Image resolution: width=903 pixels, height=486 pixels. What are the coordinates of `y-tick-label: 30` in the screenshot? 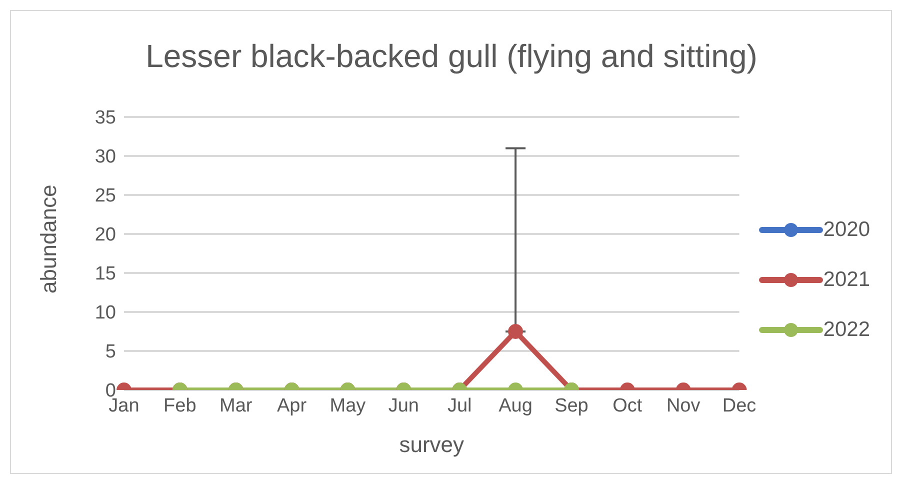 It's located at (105, 157).